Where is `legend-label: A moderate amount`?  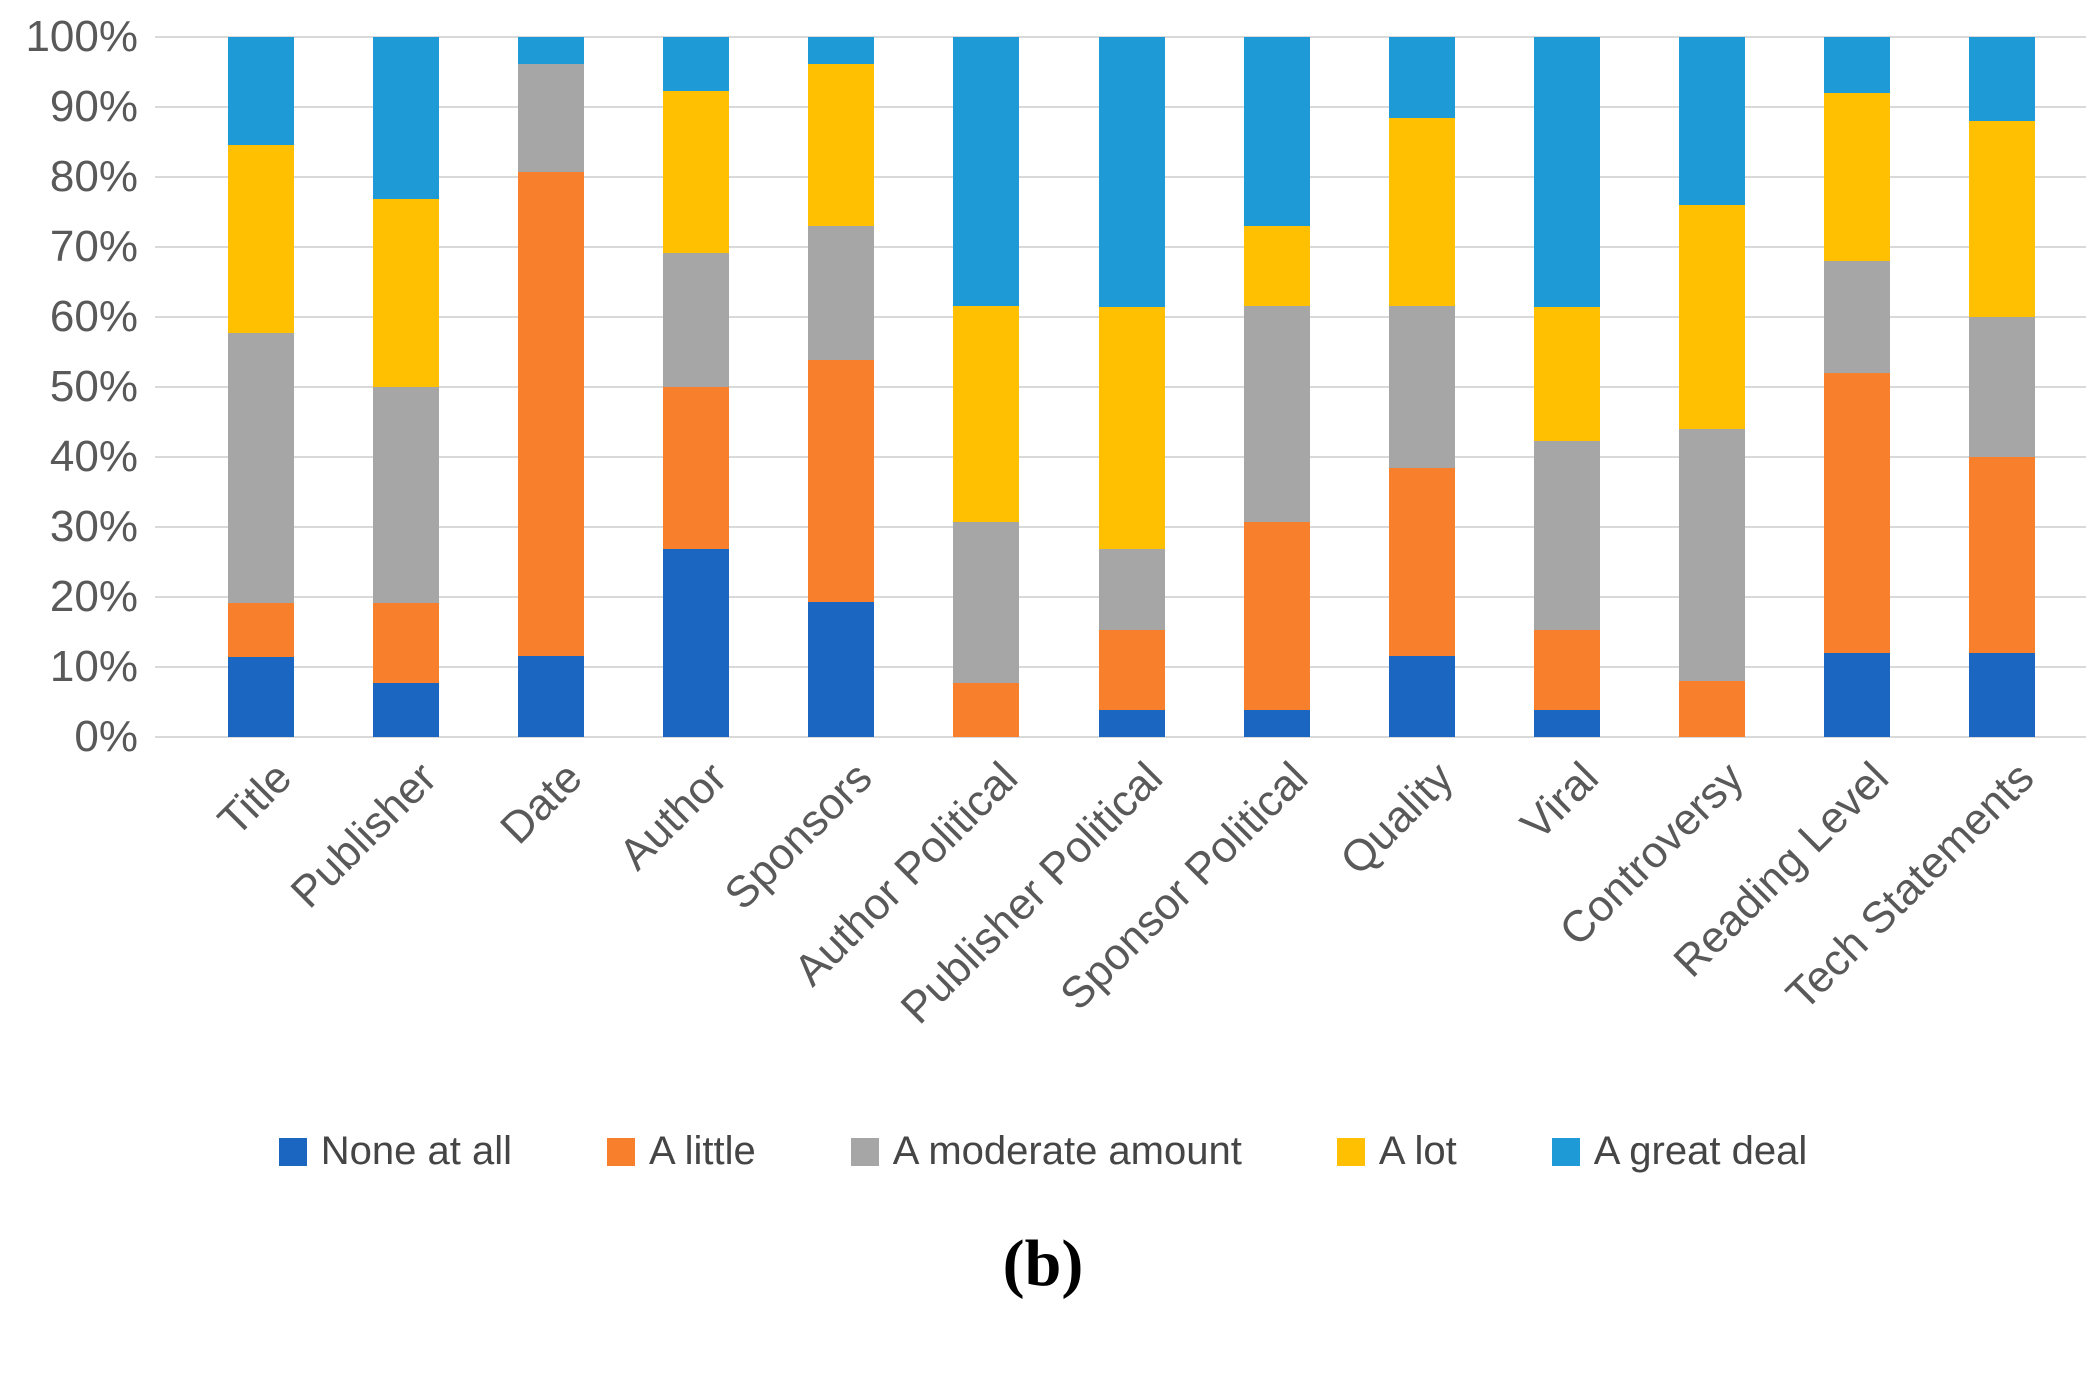
legend-label: A moderate amount is located at coordinates (1067, 1151).